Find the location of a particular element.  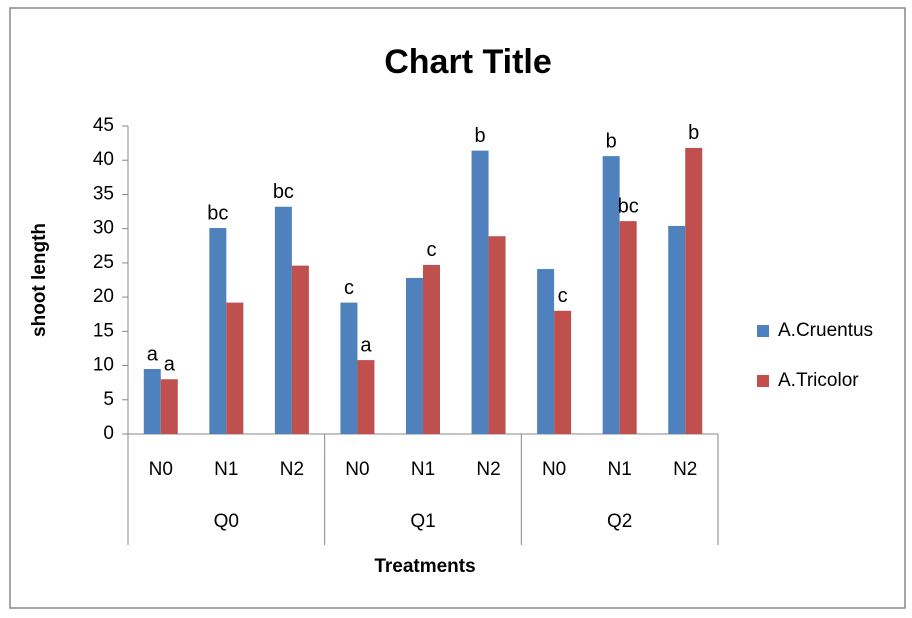

x-axis-label: Treatments is located at coordinates (424, 566).